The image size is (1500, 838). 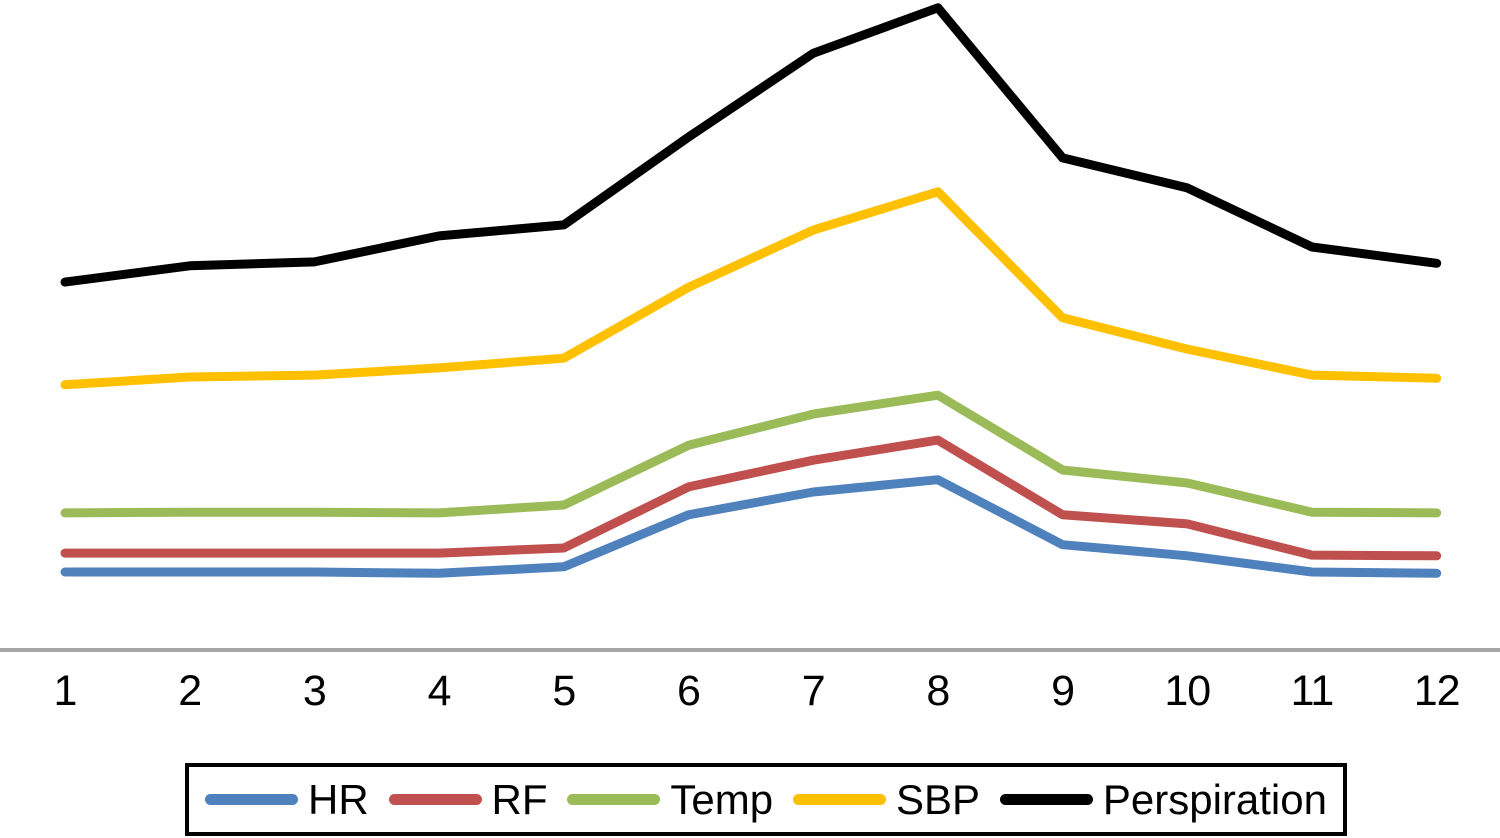 What do you see at coordinates (1214, 799) in the screenshot?
I see `legend-label-perspiration: Perspiration` at bounding box center [1214, 799].